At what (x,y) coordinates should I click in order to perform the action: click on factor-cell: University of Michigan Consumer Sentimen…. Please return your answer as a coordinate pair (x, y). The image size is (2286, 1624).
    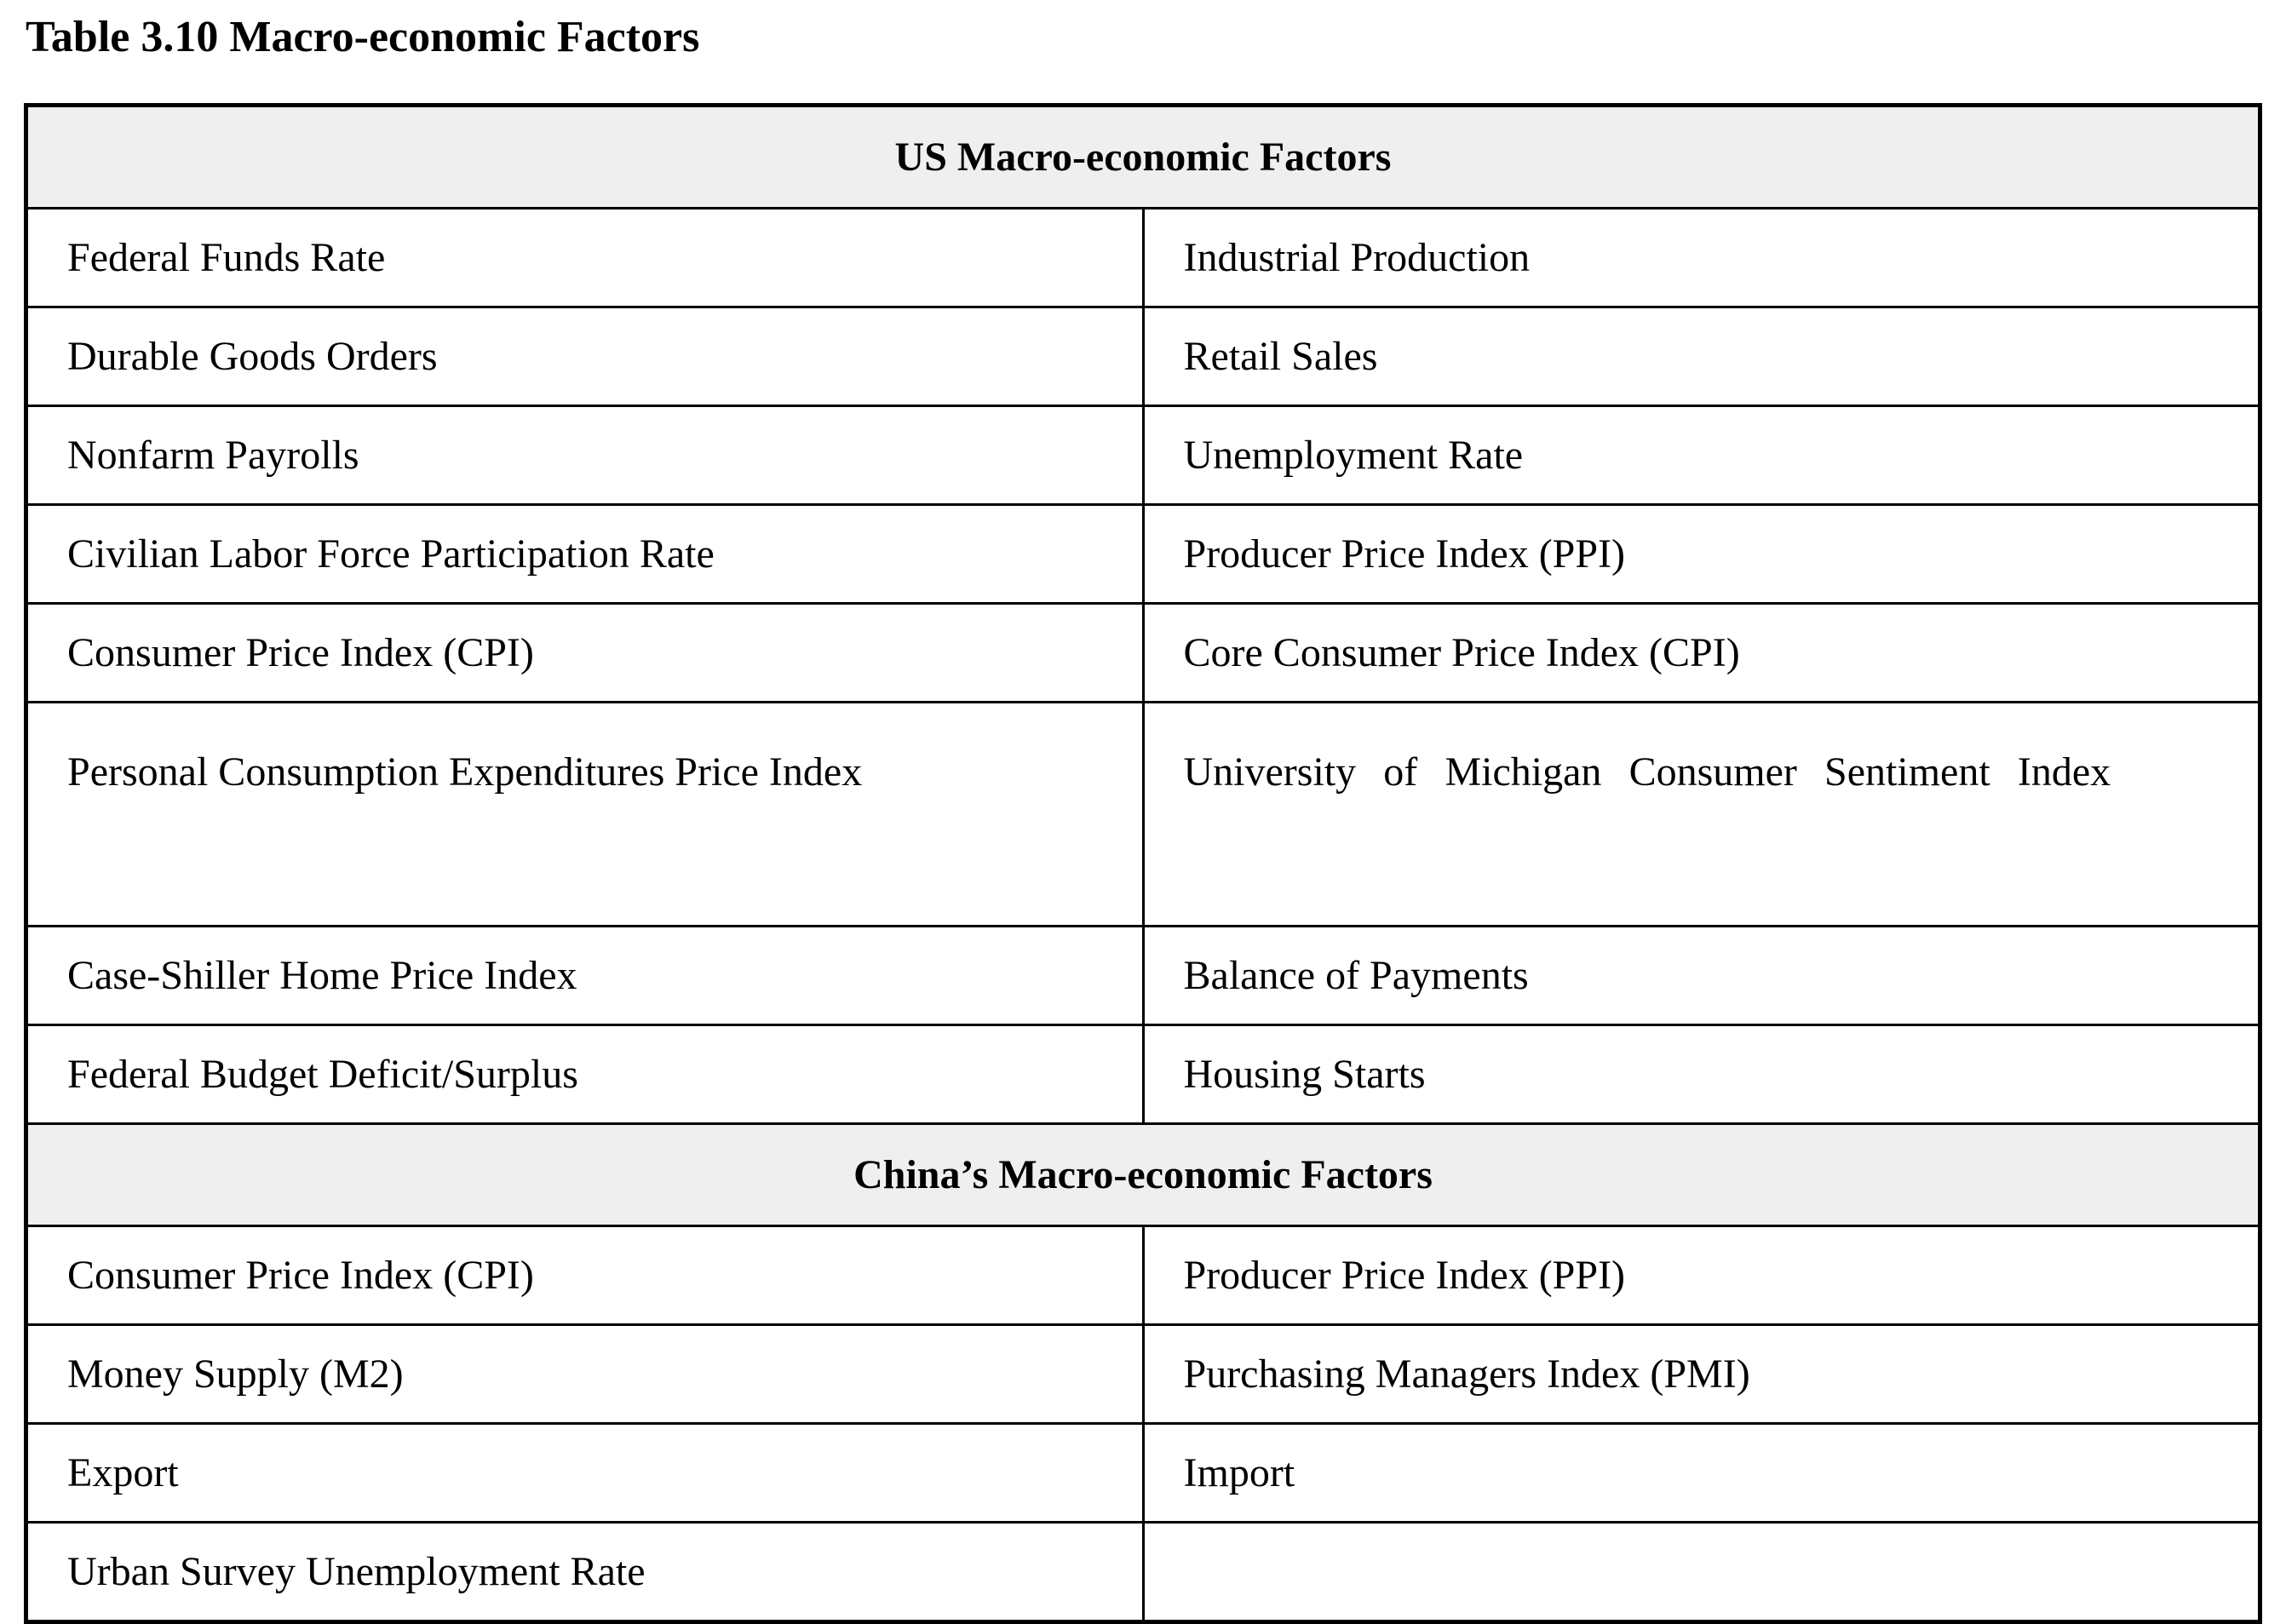
    Looking at the image, I should click on (1701, 814).